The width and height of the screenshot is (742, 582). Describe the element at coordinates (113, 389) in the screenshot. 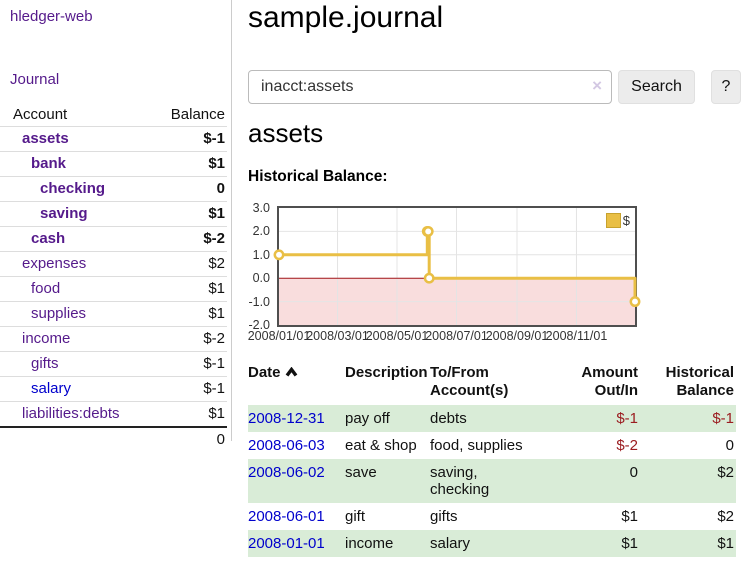

I see `account-row: salary $-1` at that location.